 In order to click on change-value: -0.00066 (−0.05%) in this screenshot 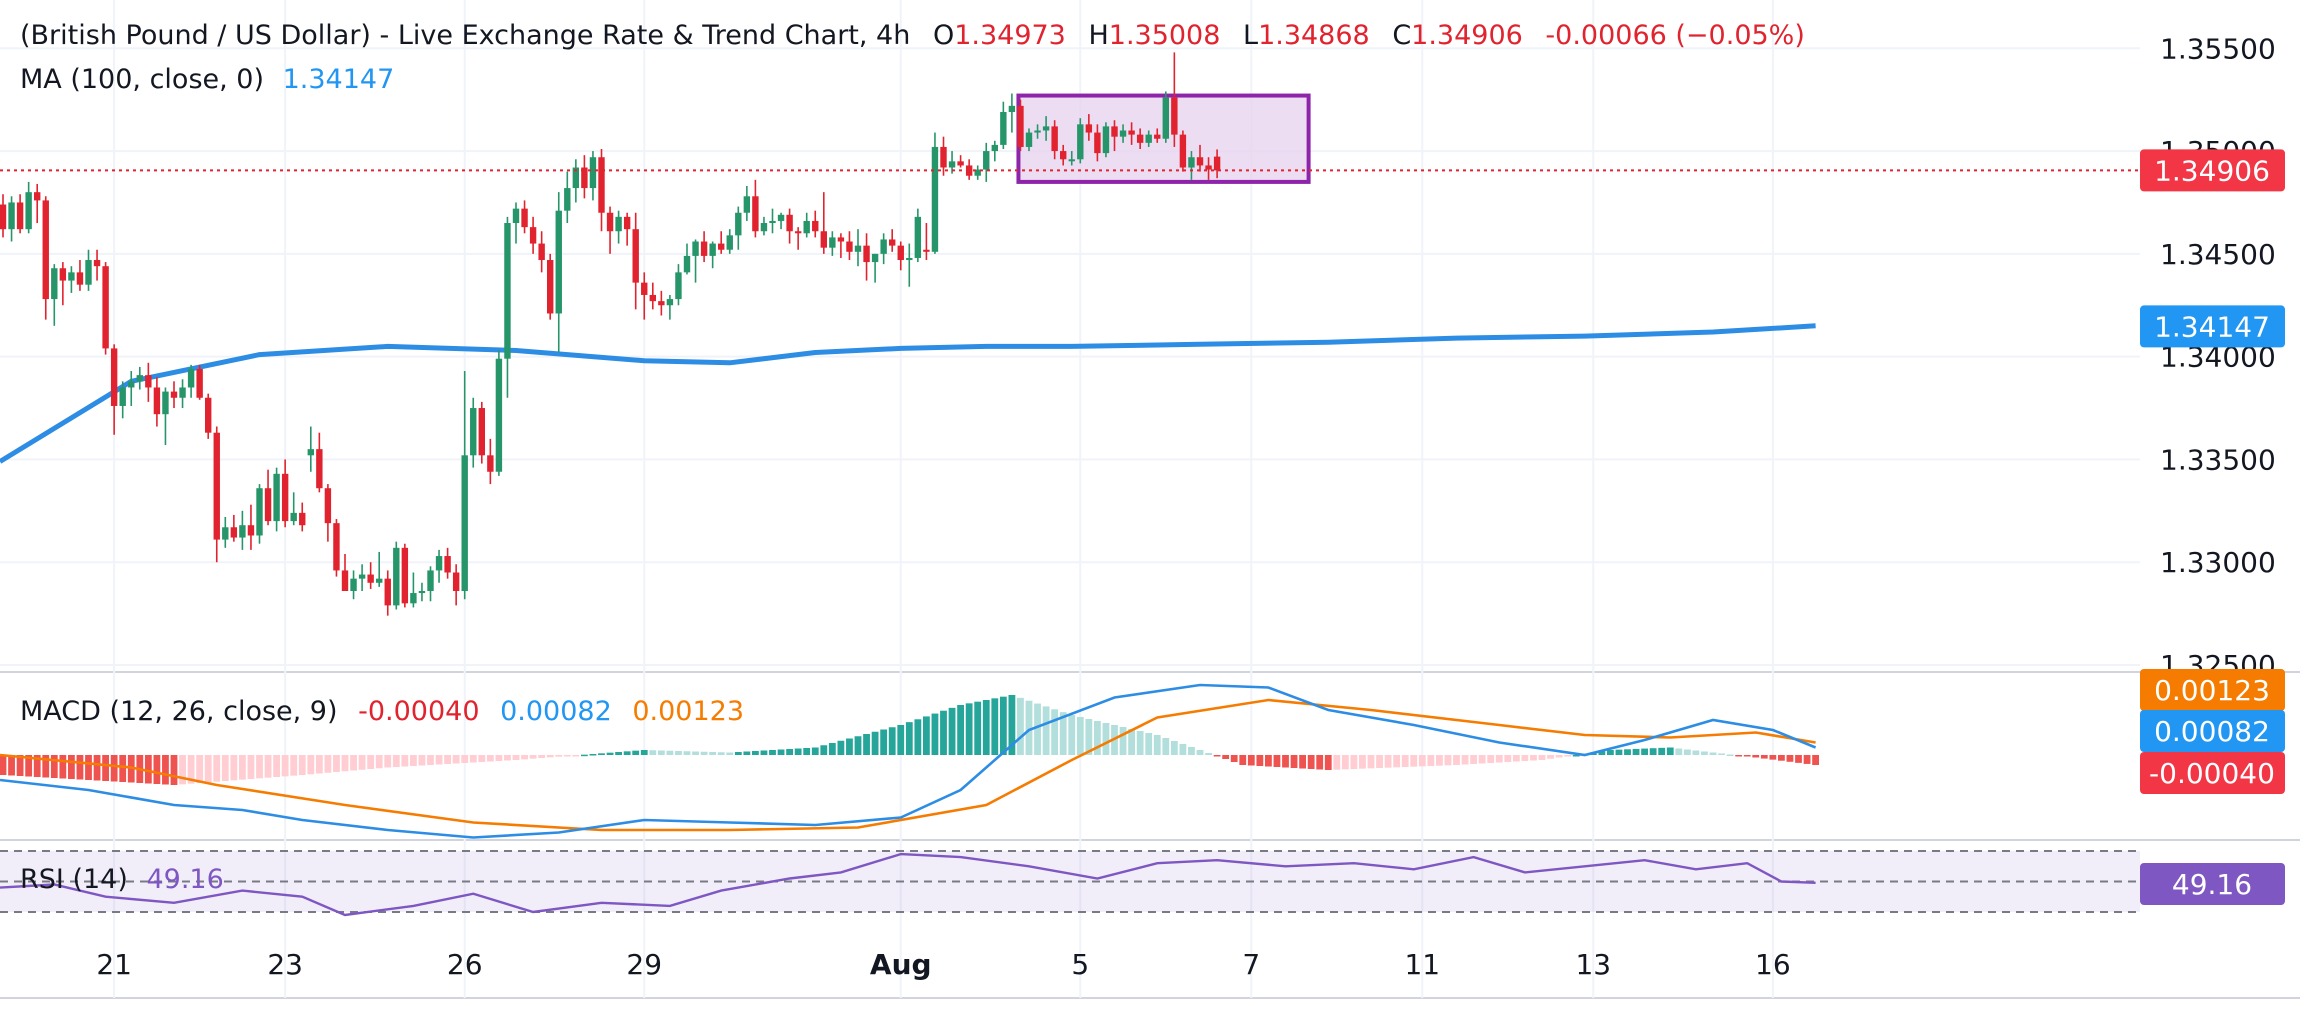, I will do `click(1675, 35)`.